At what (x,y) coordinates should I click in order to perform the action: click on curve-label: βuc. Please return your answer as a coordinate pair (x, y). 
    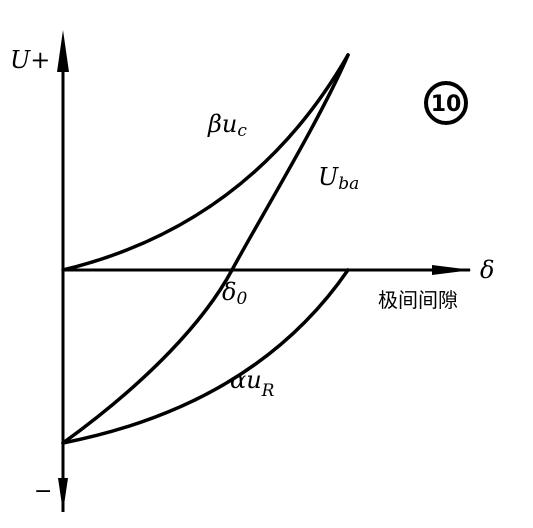
    Looking at the image, I should click on (227, 125).